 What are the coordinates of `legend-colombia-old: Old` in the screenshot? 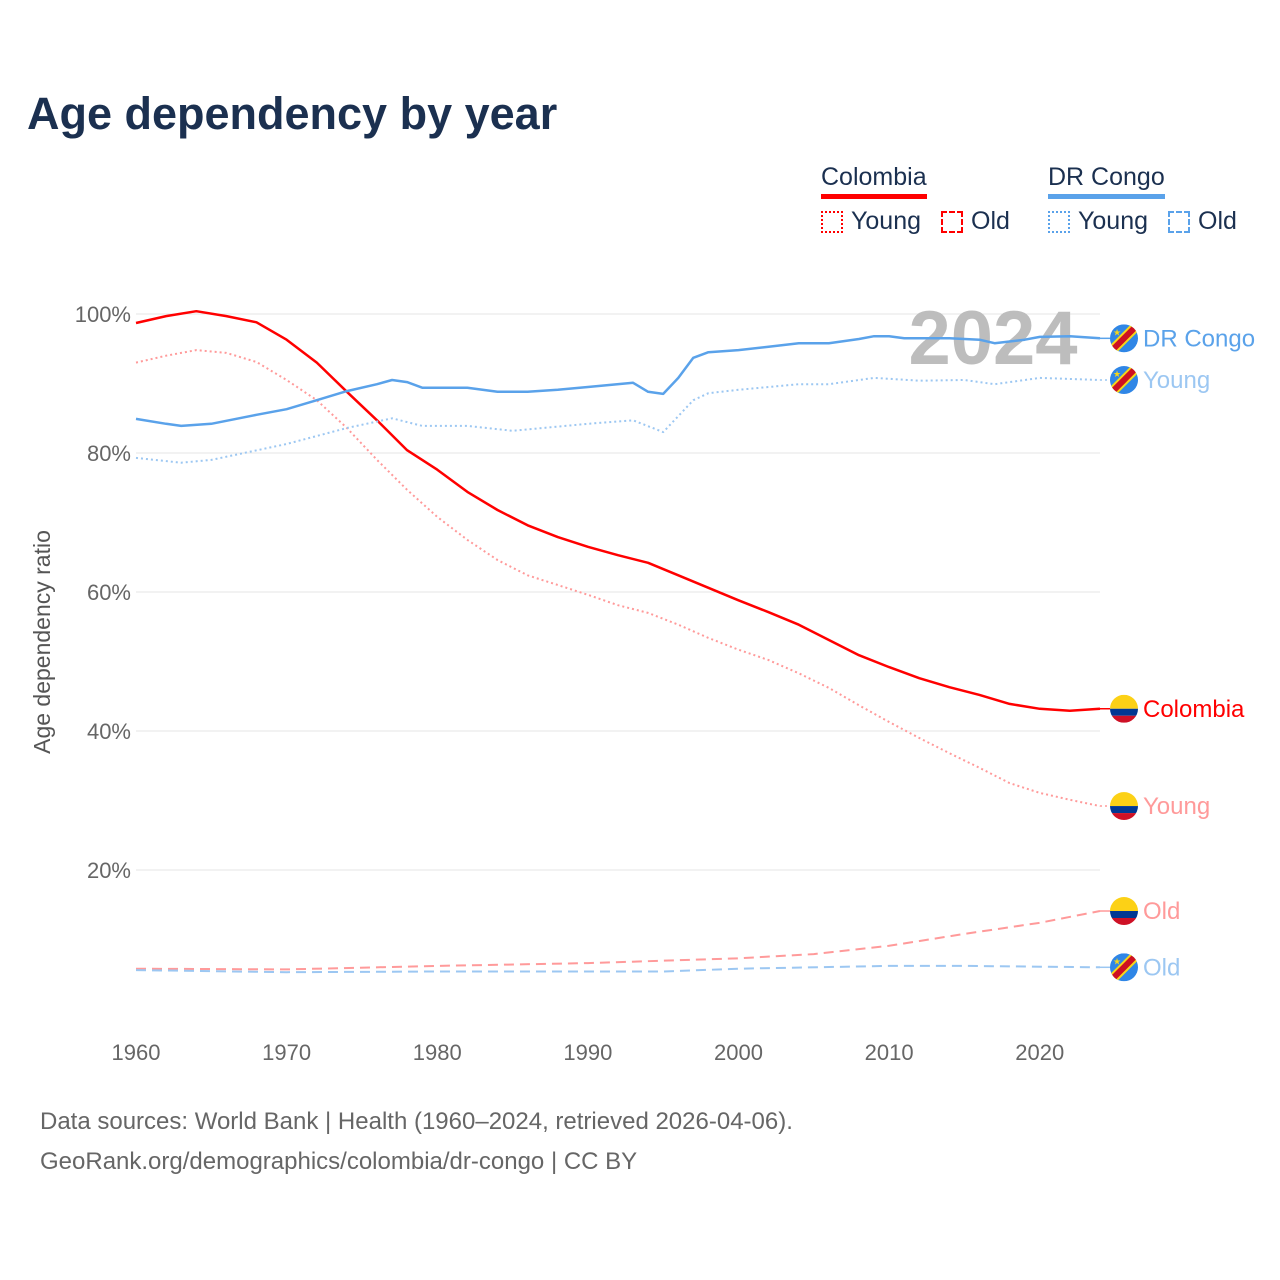 It's located at (990, 221).